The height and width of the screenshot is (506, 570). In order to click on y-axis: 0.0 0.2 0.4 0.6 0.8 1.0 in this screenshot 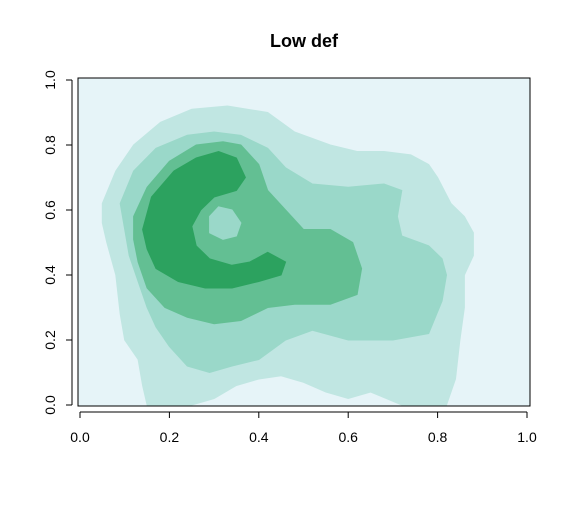, I will do `click(57, 242)`.